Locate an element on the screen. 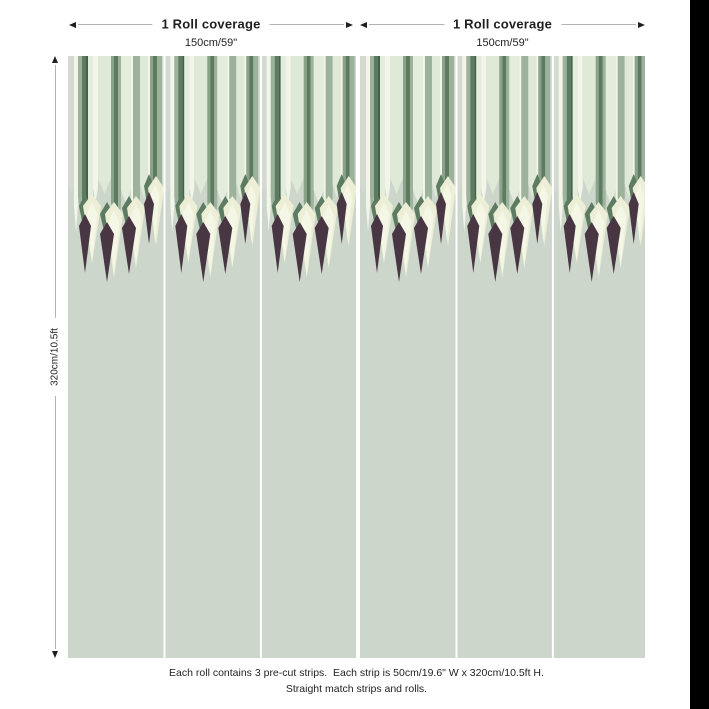  right-black-band is located at coordinates (699, 354).